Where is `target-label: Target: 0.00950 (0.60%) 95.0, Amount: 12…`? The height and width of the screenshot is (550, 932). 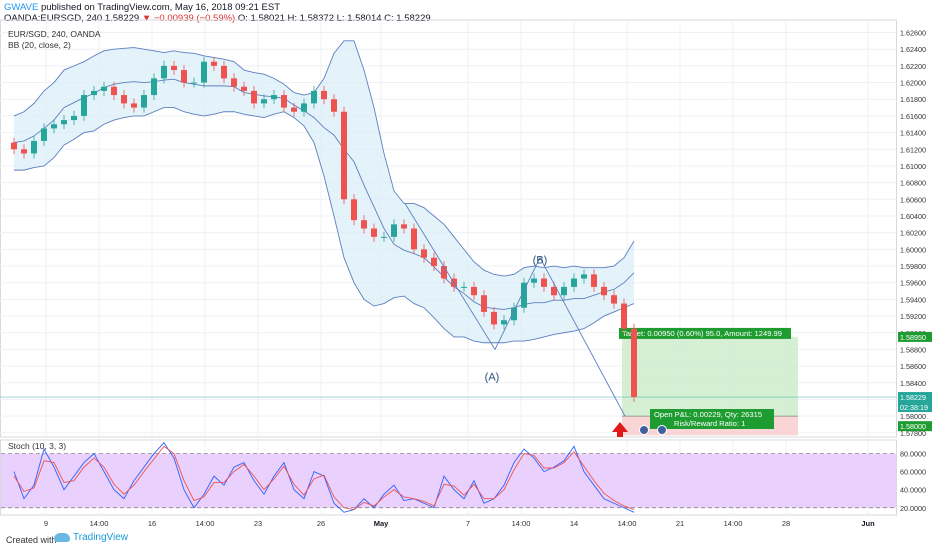 target-label: Target: 0.00950 (0.60%) 95.0, Amount: 12… is located at coordinates (702, 333).